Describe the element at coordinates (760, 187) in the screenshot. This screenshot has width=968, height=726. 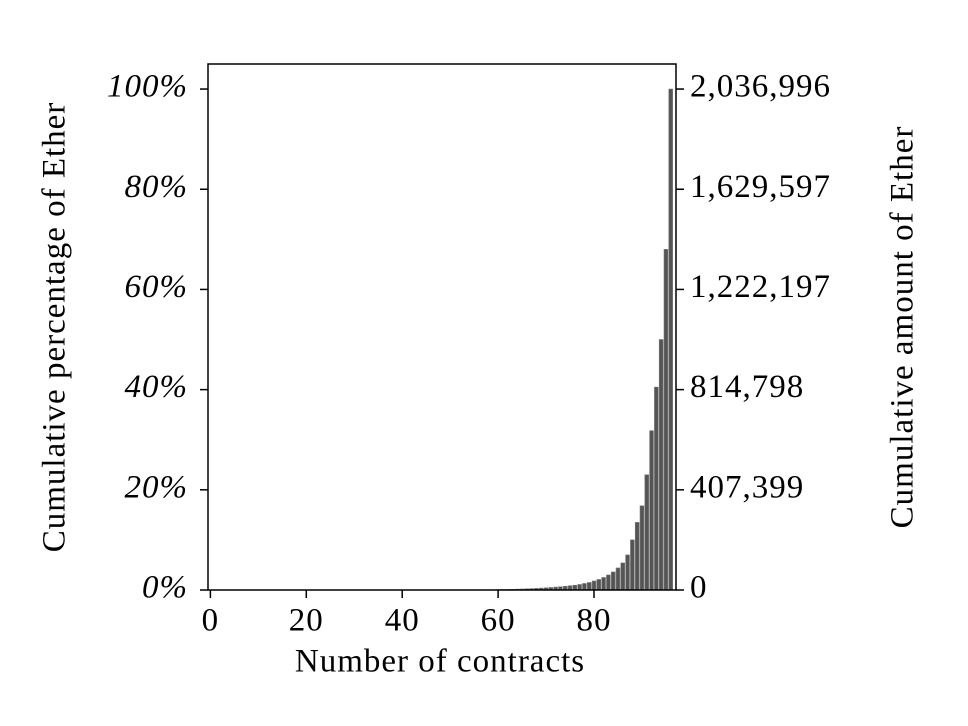
I see `y2-tick-label: 1,629,597` at that location.